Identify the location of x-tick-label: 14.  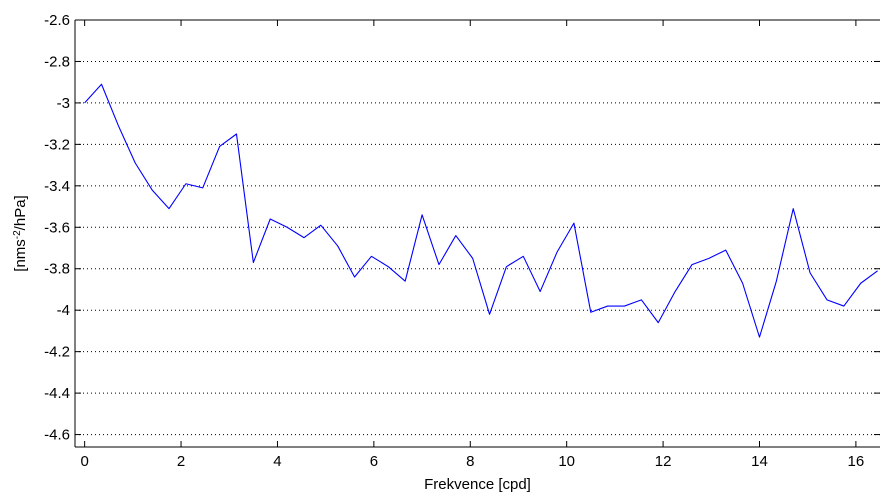
(759, 461).